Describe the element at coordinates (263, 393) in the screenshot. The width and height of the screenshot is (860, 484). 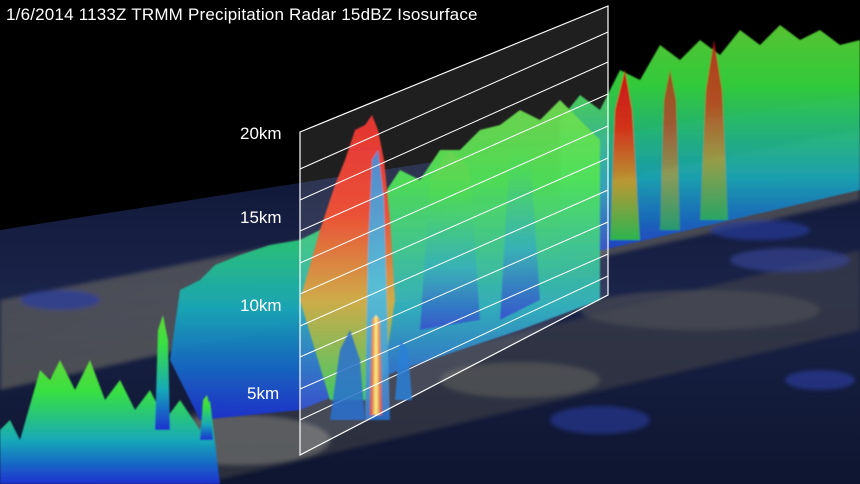
I see `altitude-label-5km: 5km` at that location.